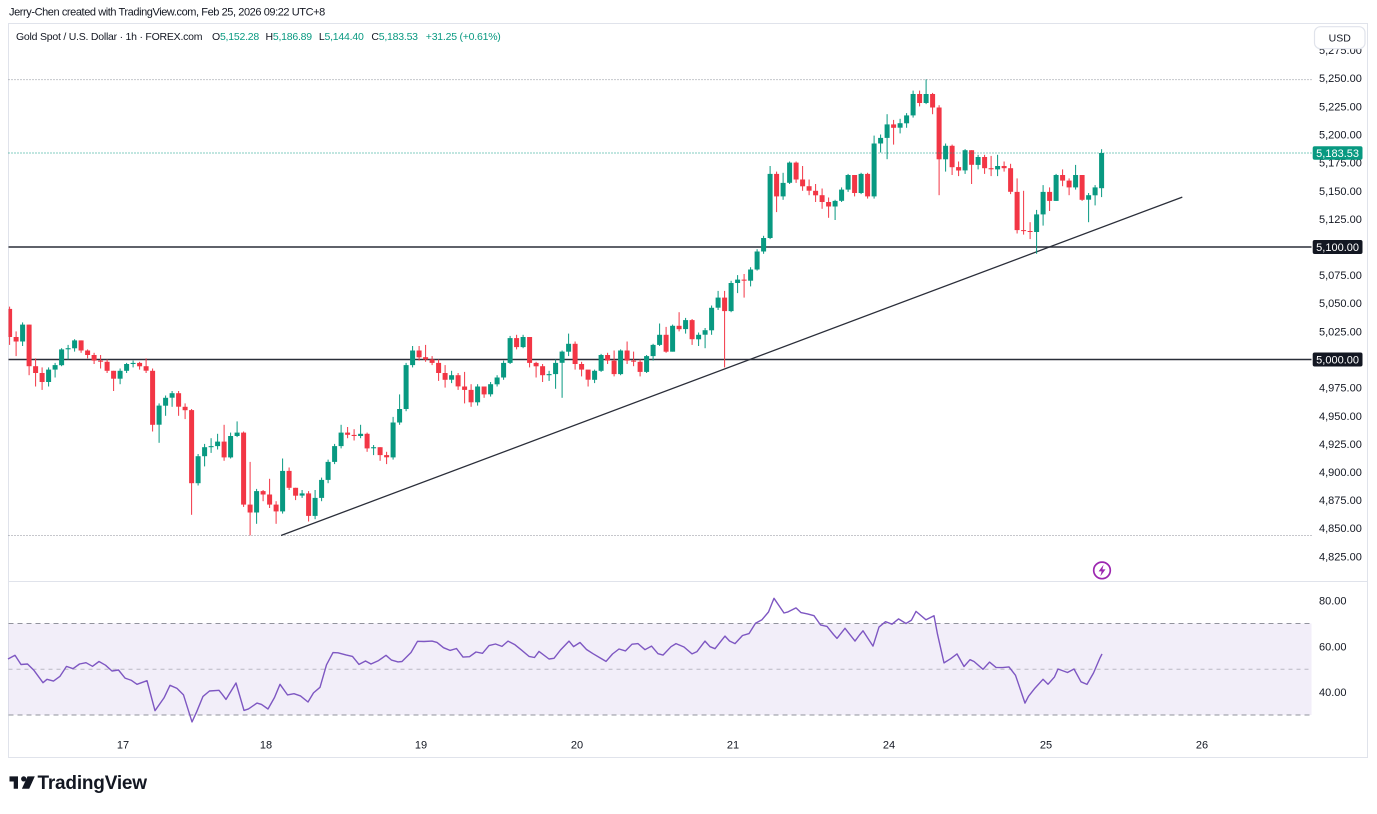 The height and width of the screenshot is (814, 1377). What do you see at coordinates (577, 746) in the screenshot?
I see `svg-text: 20` at bounding box center [577, 746].